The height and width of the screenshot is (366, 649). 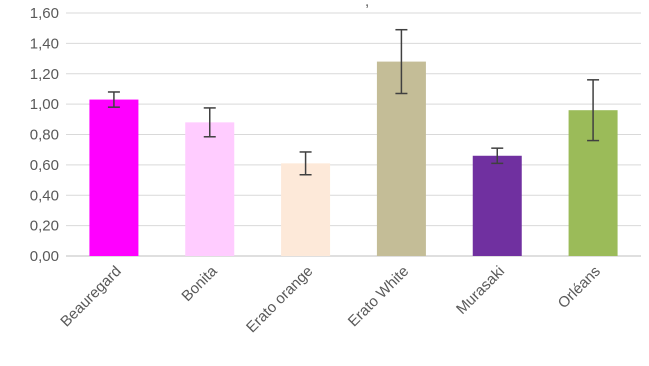 I want to click on x-tick-label: Orléans, so click(x=579, y=287).